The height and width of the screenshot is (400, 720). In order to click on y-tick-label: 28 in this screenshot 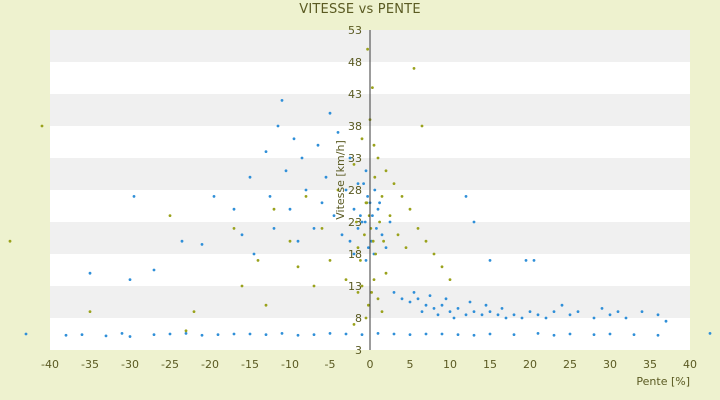, I will do `click(355, 190)`.